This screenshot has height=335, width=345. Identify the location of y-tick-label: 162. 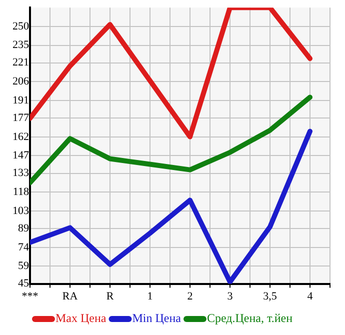
(20, 136).